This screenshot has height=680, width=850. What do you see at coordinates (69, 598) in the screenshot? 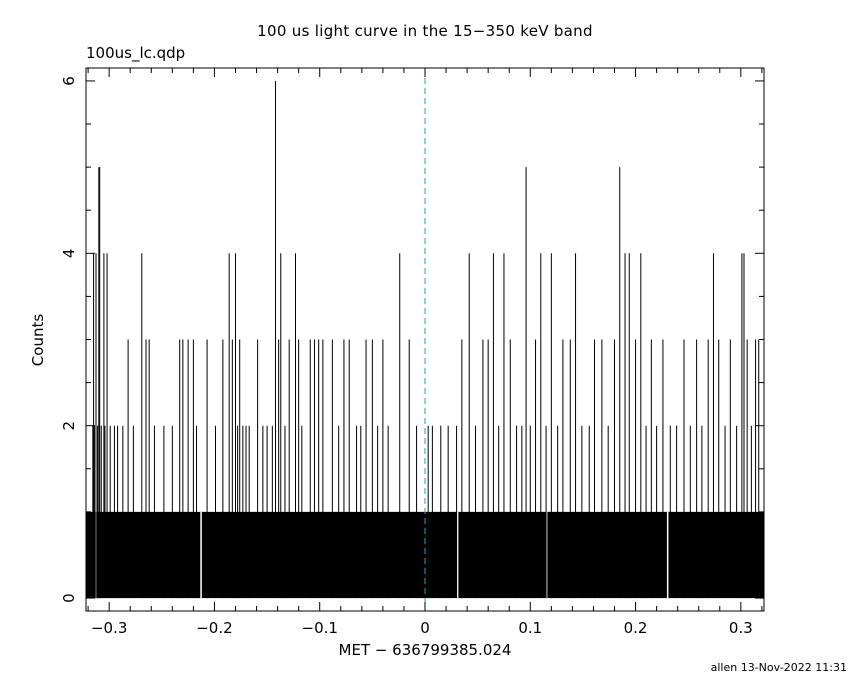
I see `y-tick-label: 0` at bounding box center [69, 598].